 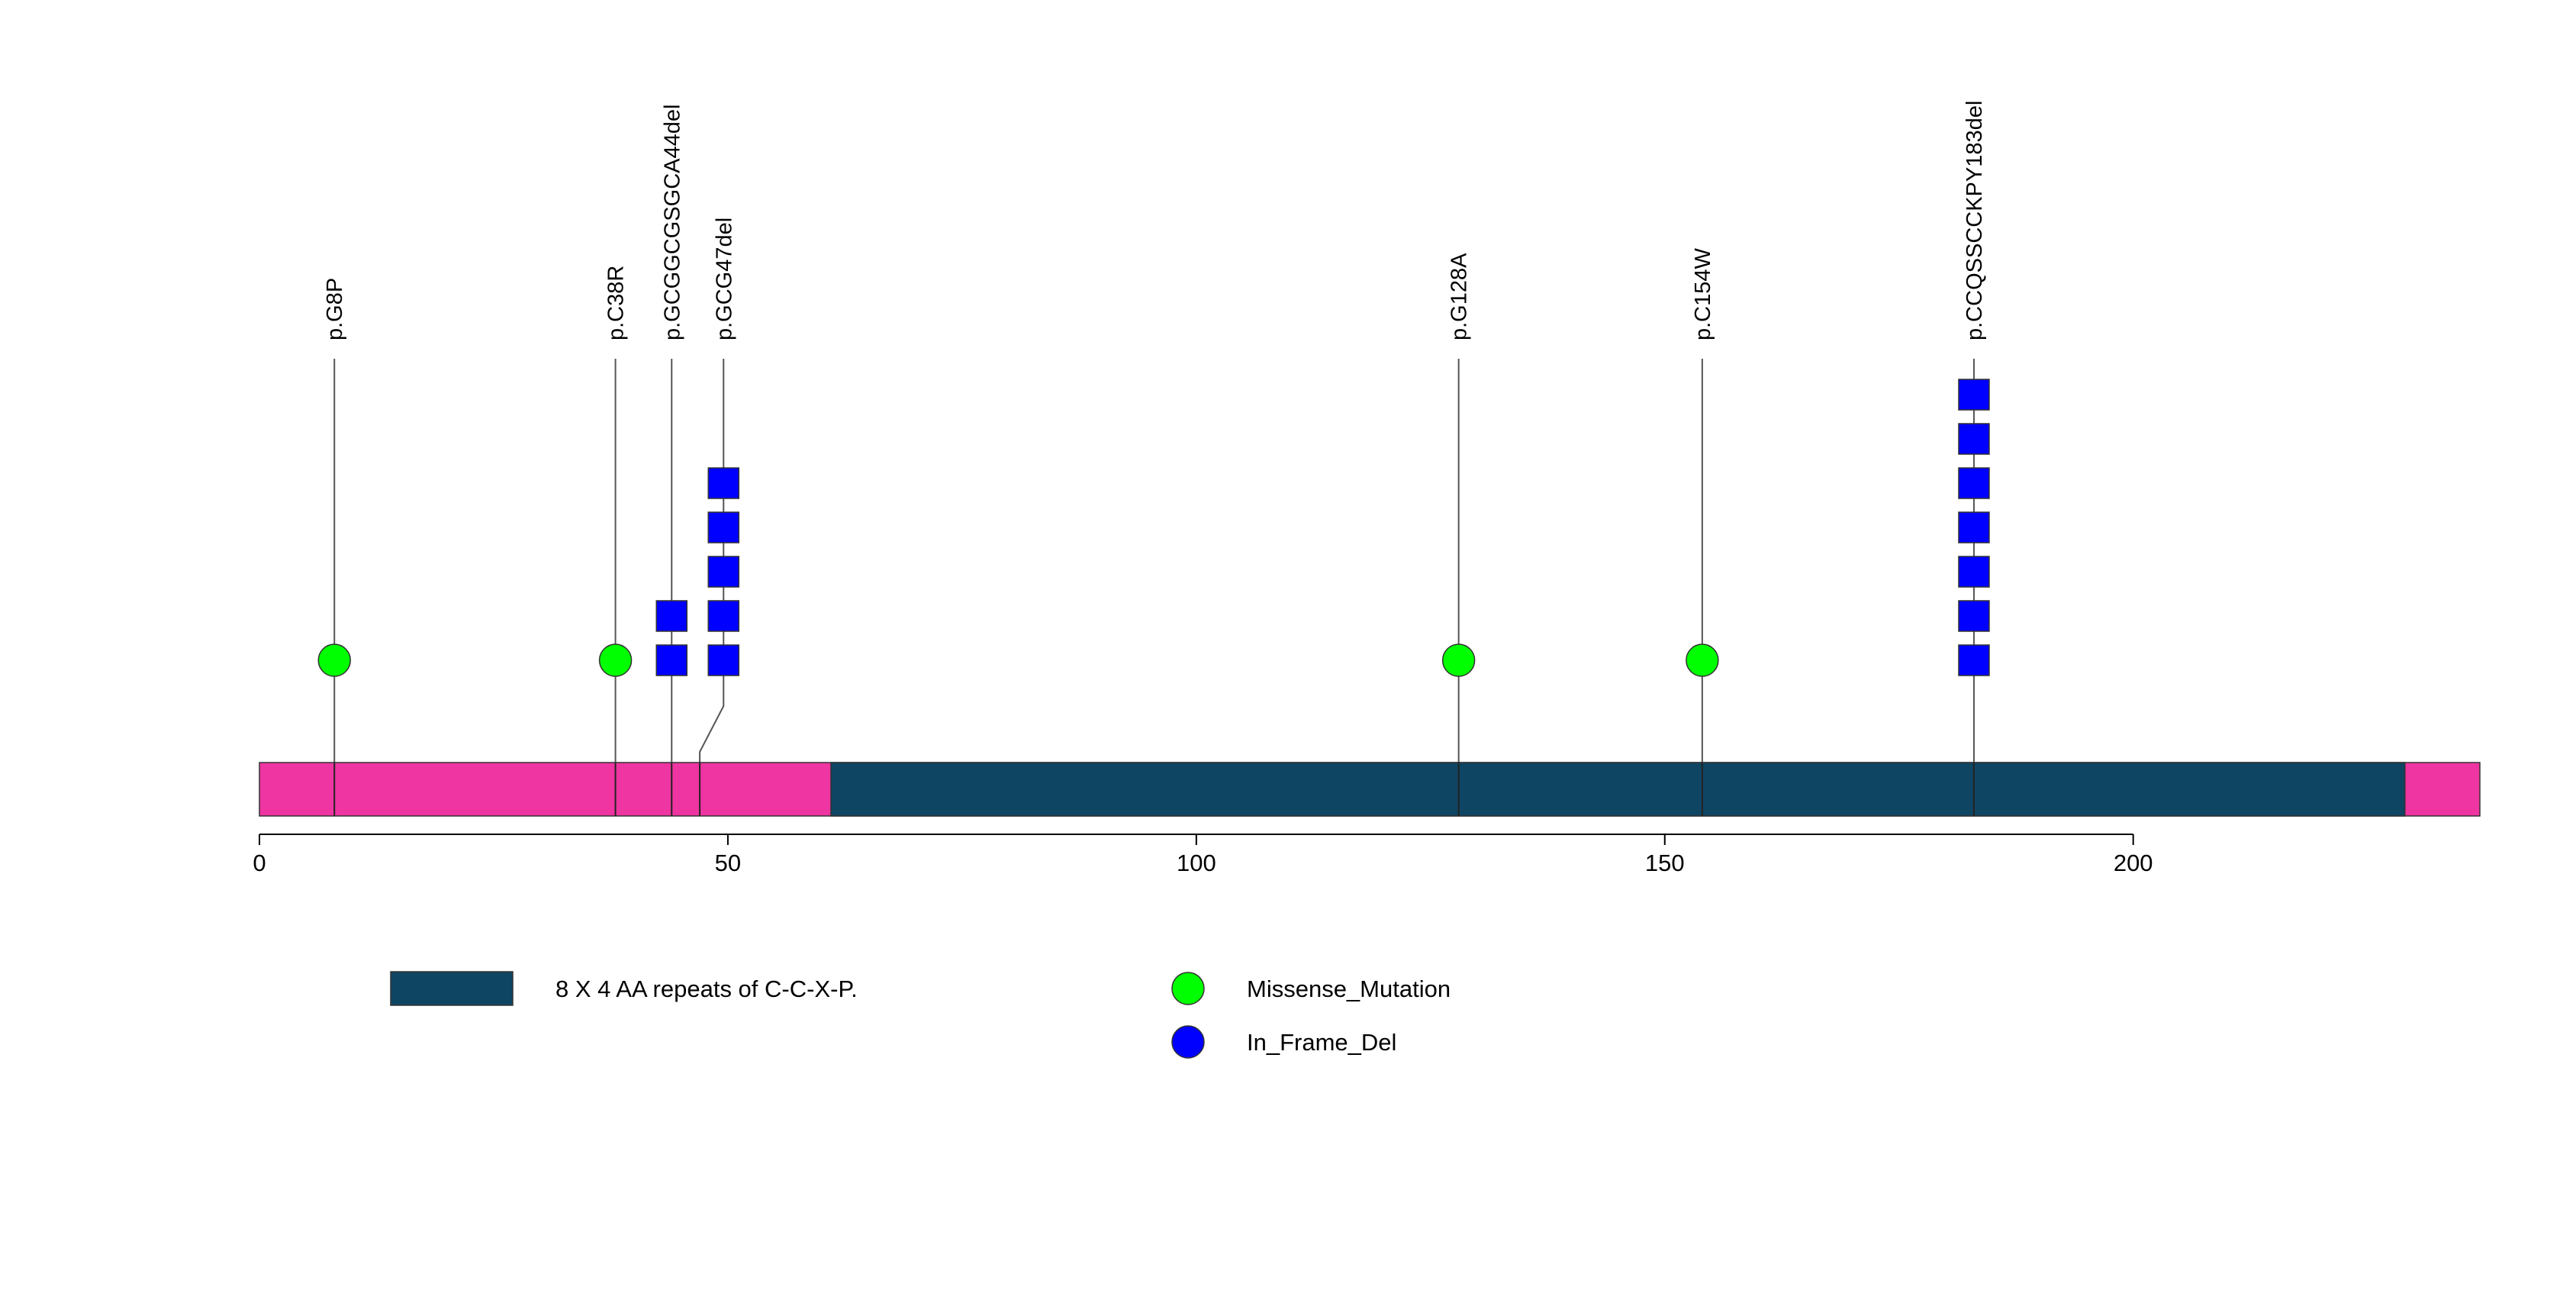 What do you see at coordinates (615, 660) in the screenshot?
I see `mutation-marker-p.C38R` at bounding box center [615, 660].